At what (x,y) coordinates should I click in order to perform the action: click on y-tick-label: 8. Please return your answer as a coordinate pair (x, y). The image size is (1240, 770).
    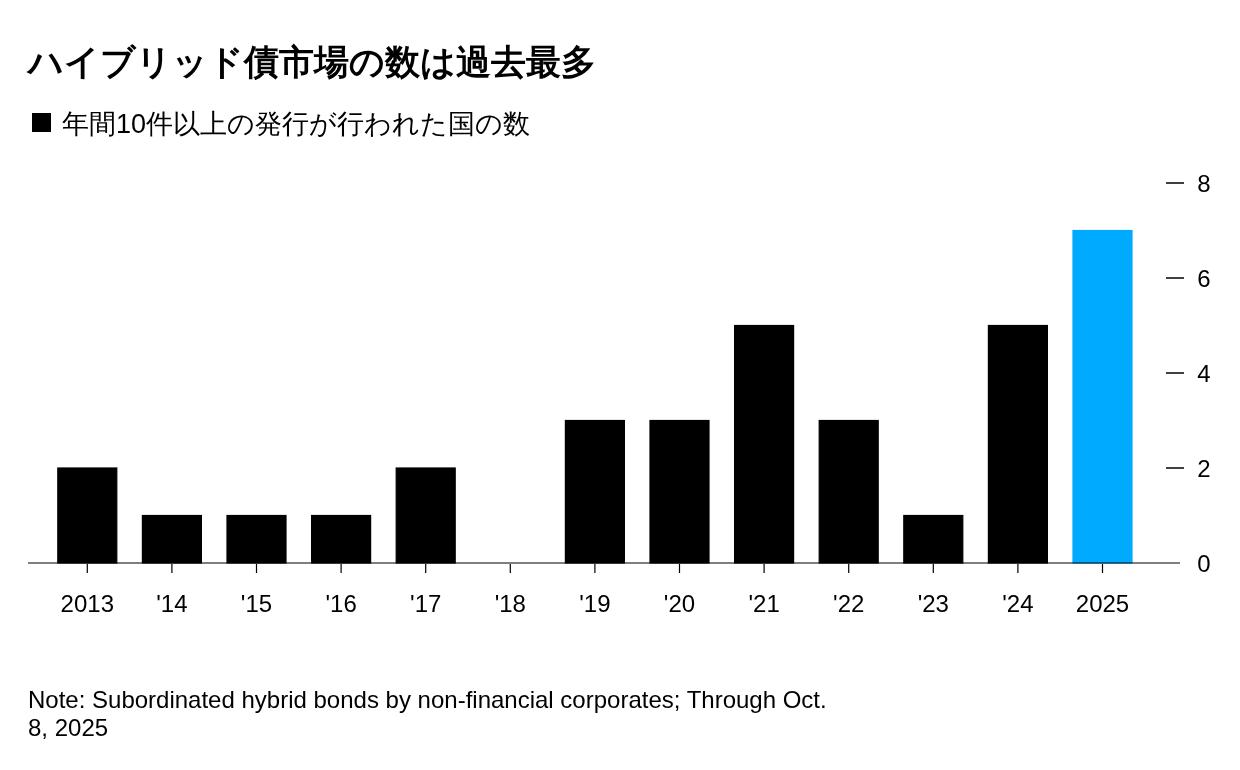
    Looking at the image, I should click on (1204, 183).